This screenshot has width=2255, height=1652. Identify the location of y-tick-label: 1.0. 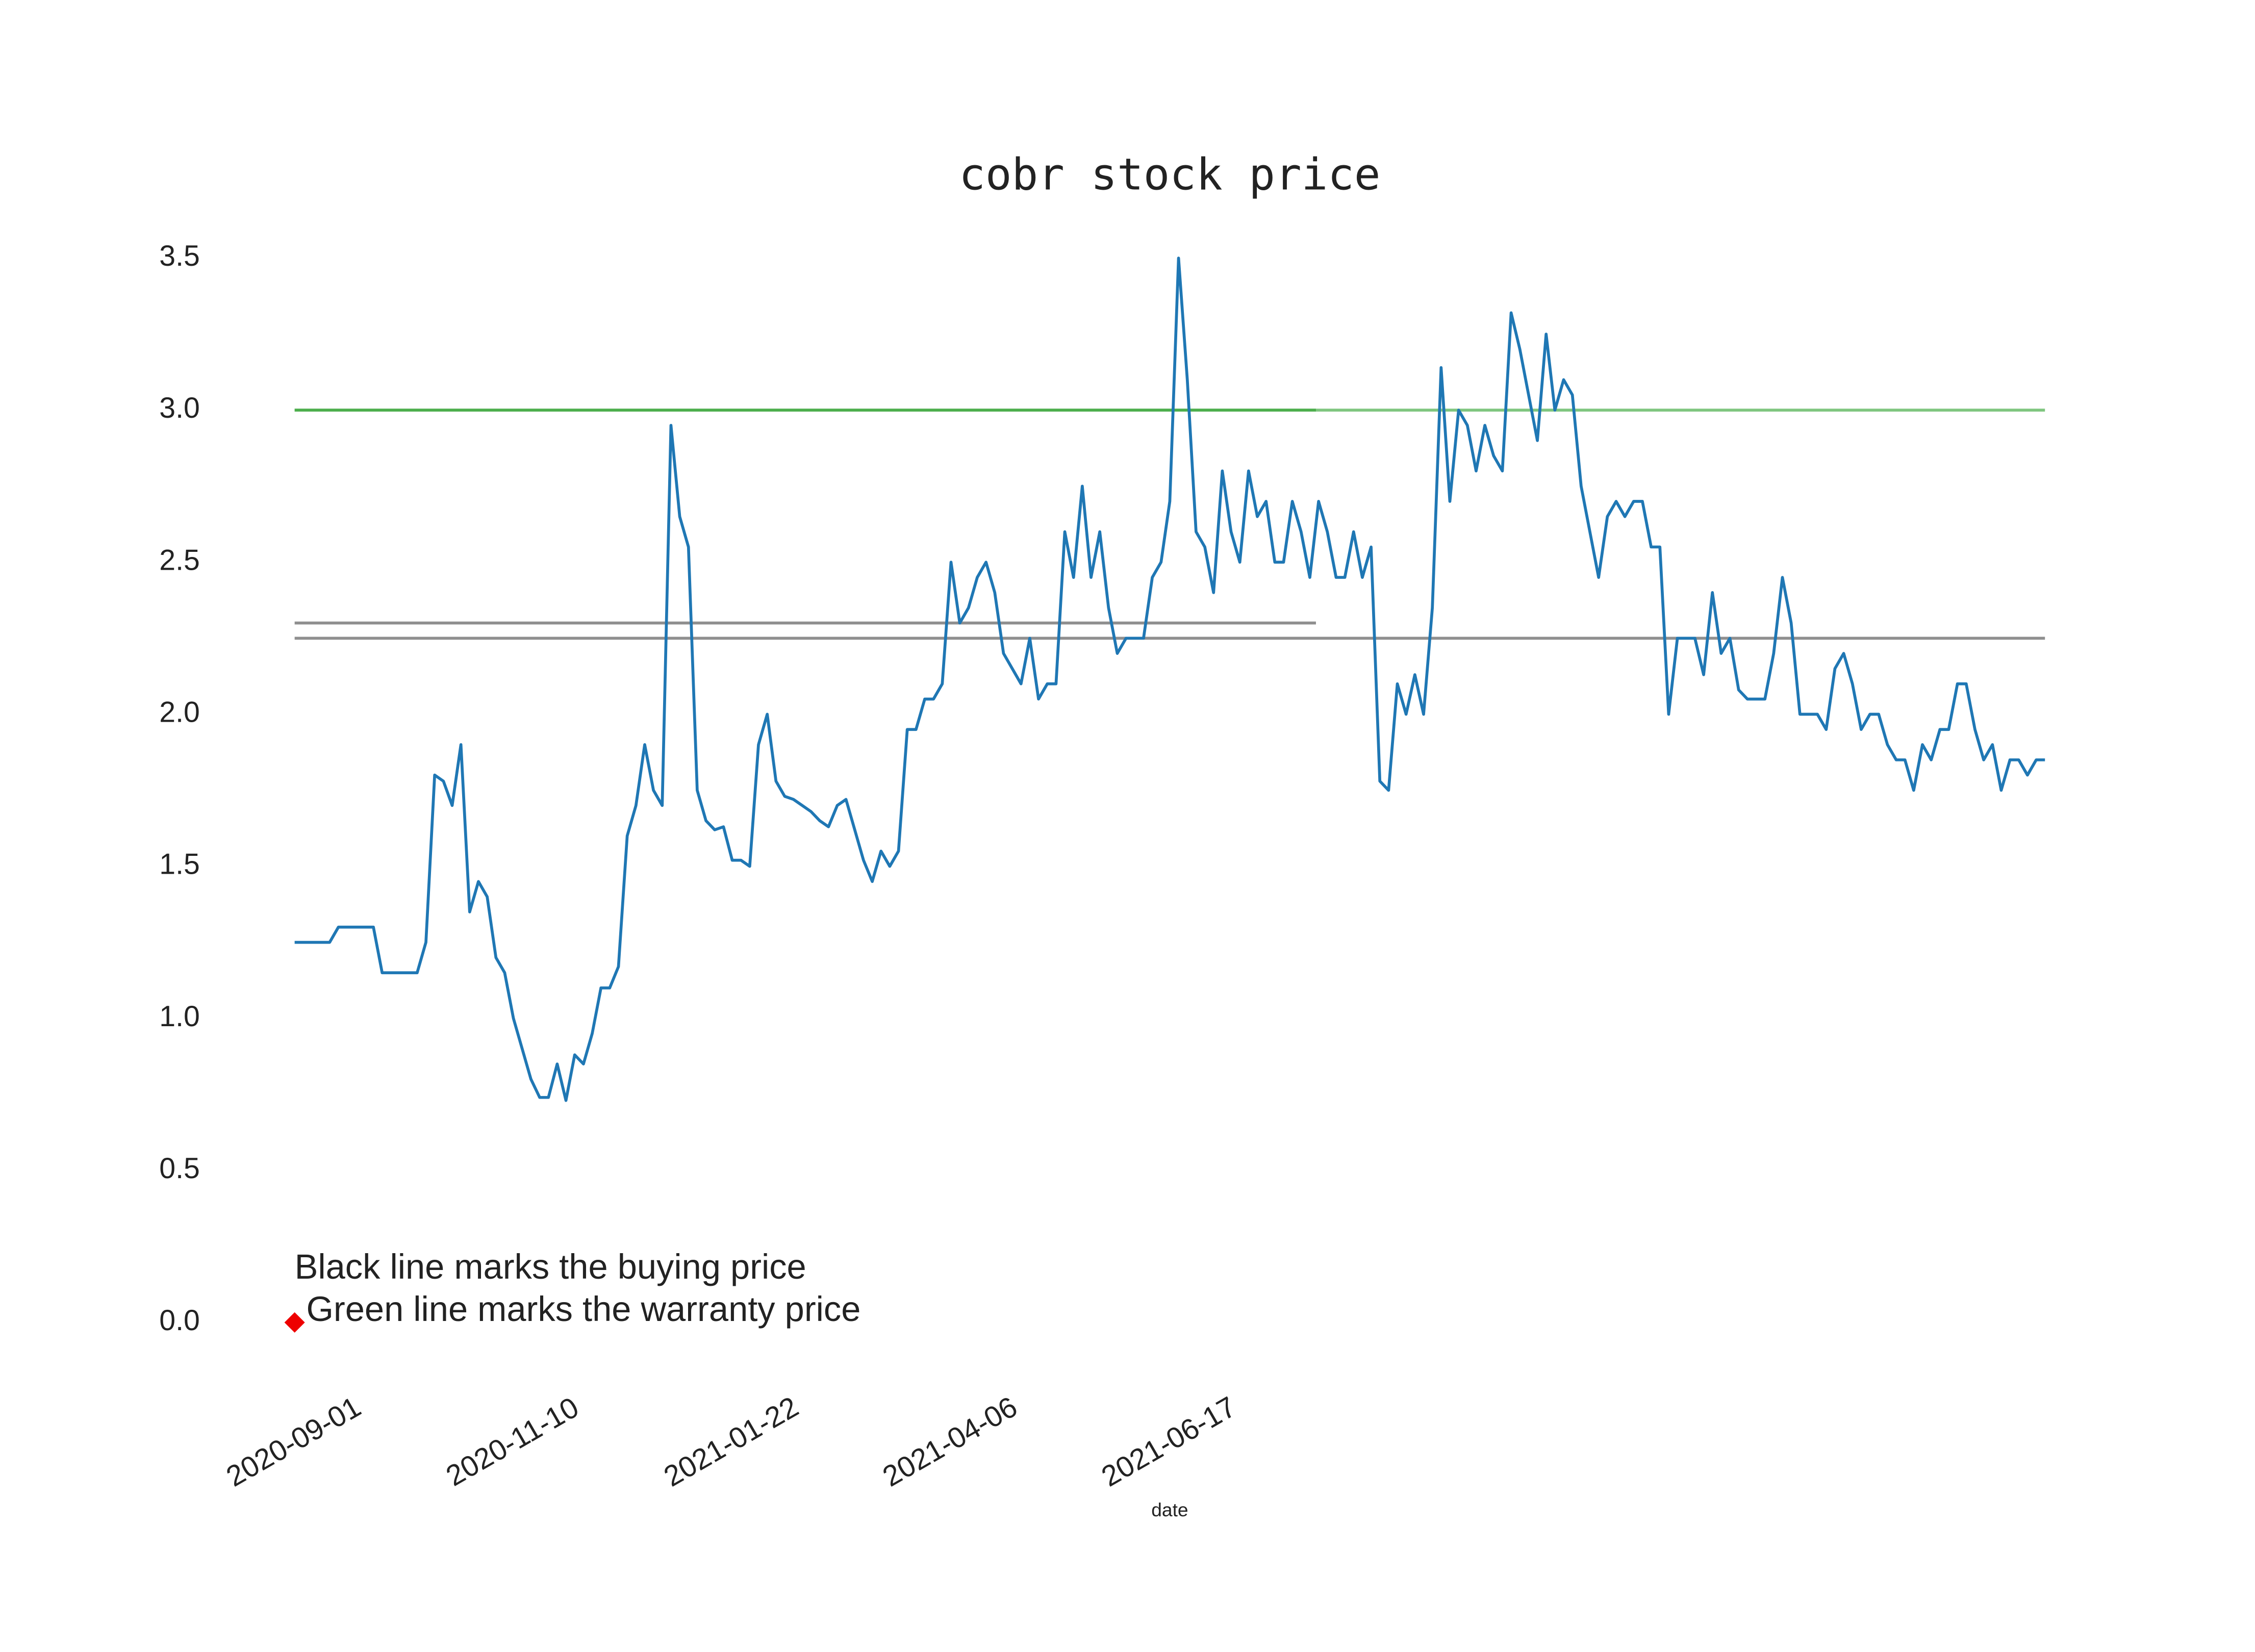
(179, 1017).